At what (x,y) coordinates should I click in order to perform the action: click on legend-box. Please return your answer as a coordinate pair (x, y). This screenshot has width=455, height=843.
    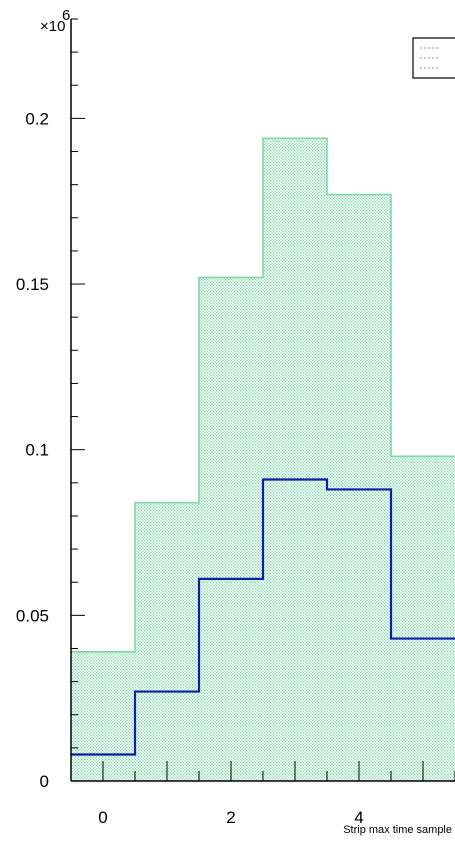
    Looking at the image, I should click on (433, 58).